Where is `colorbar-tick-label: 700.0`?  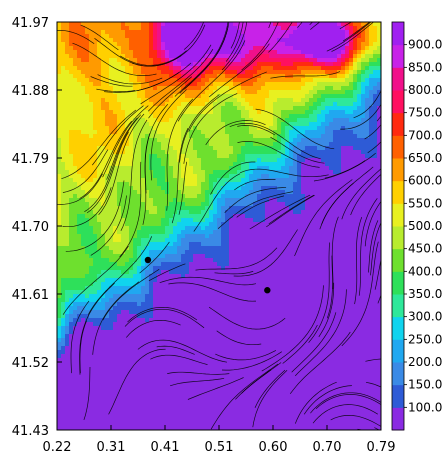 colorbar-tick-label: 700.0 is located at coordinates (425, 135).